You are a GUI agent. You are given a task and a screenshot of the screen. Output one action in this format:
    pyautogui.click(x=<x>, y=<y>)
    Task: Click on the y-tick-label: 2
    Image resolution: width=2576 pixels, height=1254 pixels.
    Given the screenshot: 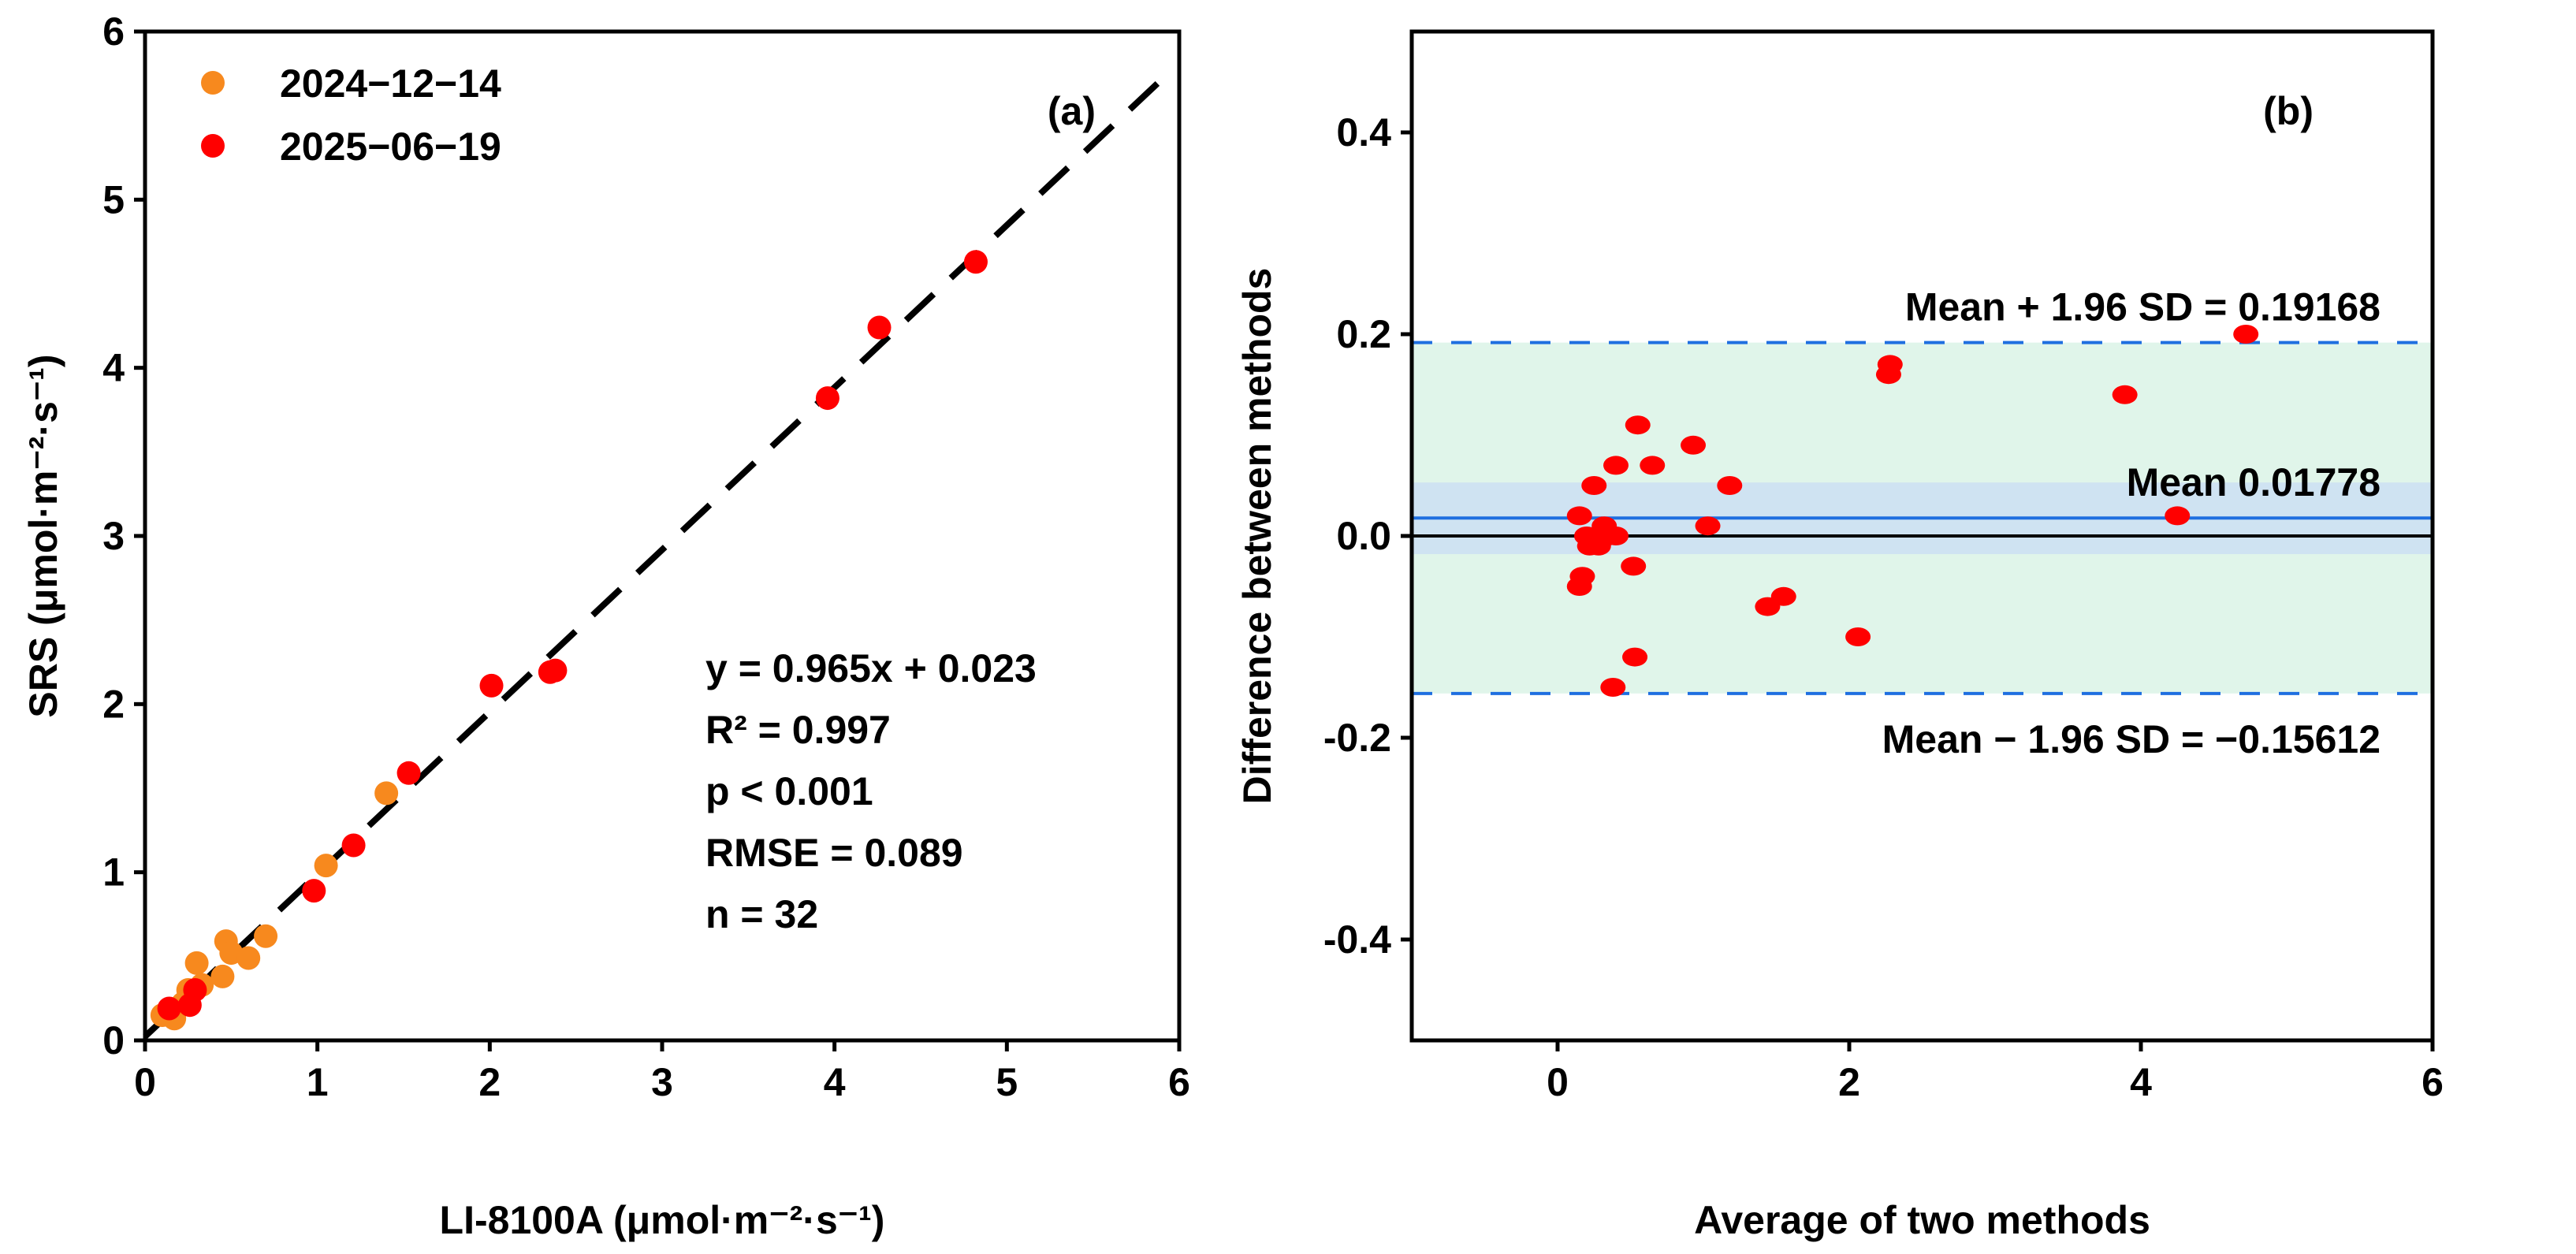 What is the action you would take?
    pyautogui.click(x=113, y=704)
    